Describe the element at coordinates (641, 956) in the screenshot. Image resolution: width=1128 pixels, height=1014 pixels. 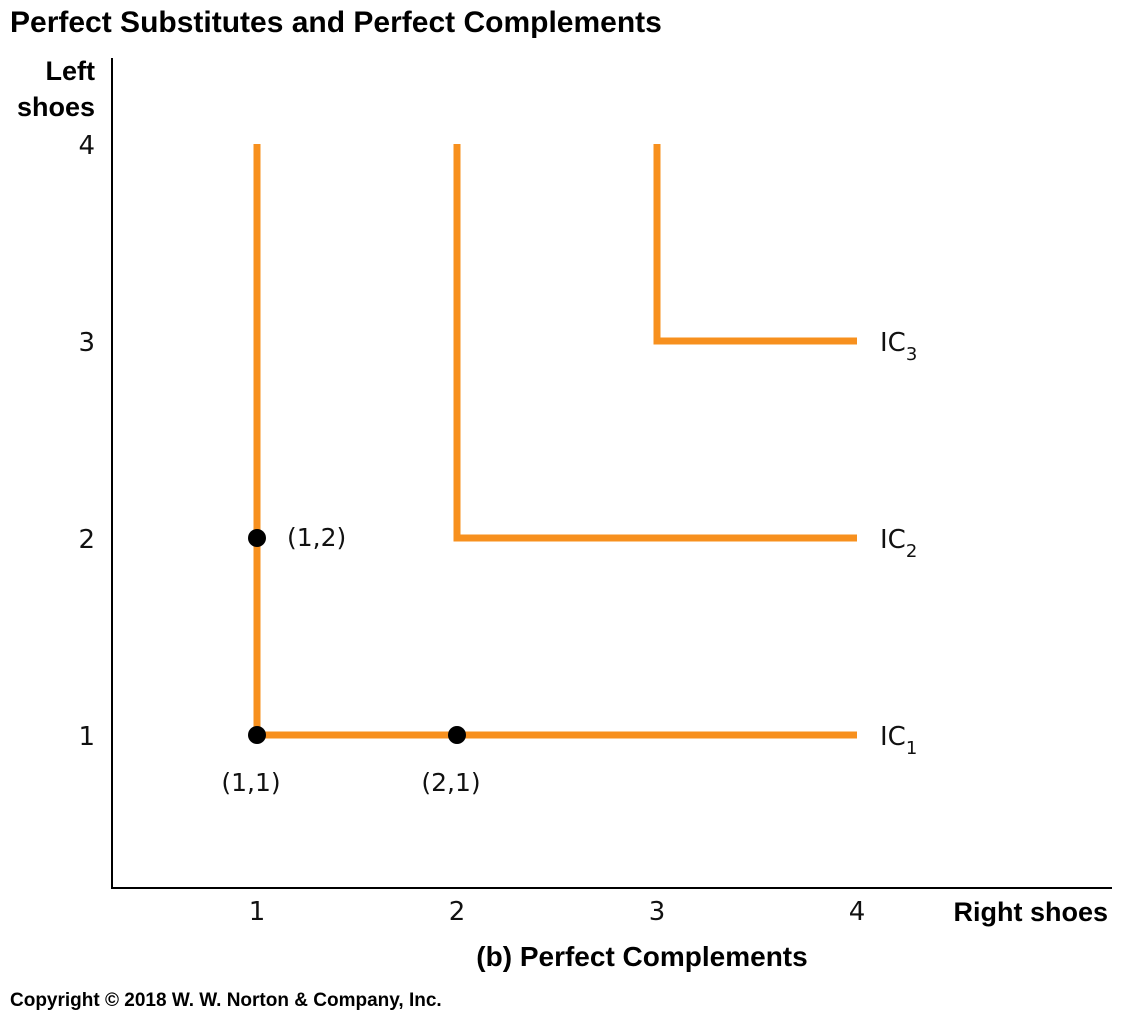
I see `chart-subtitle: (b) Perfect Complements` at that location.